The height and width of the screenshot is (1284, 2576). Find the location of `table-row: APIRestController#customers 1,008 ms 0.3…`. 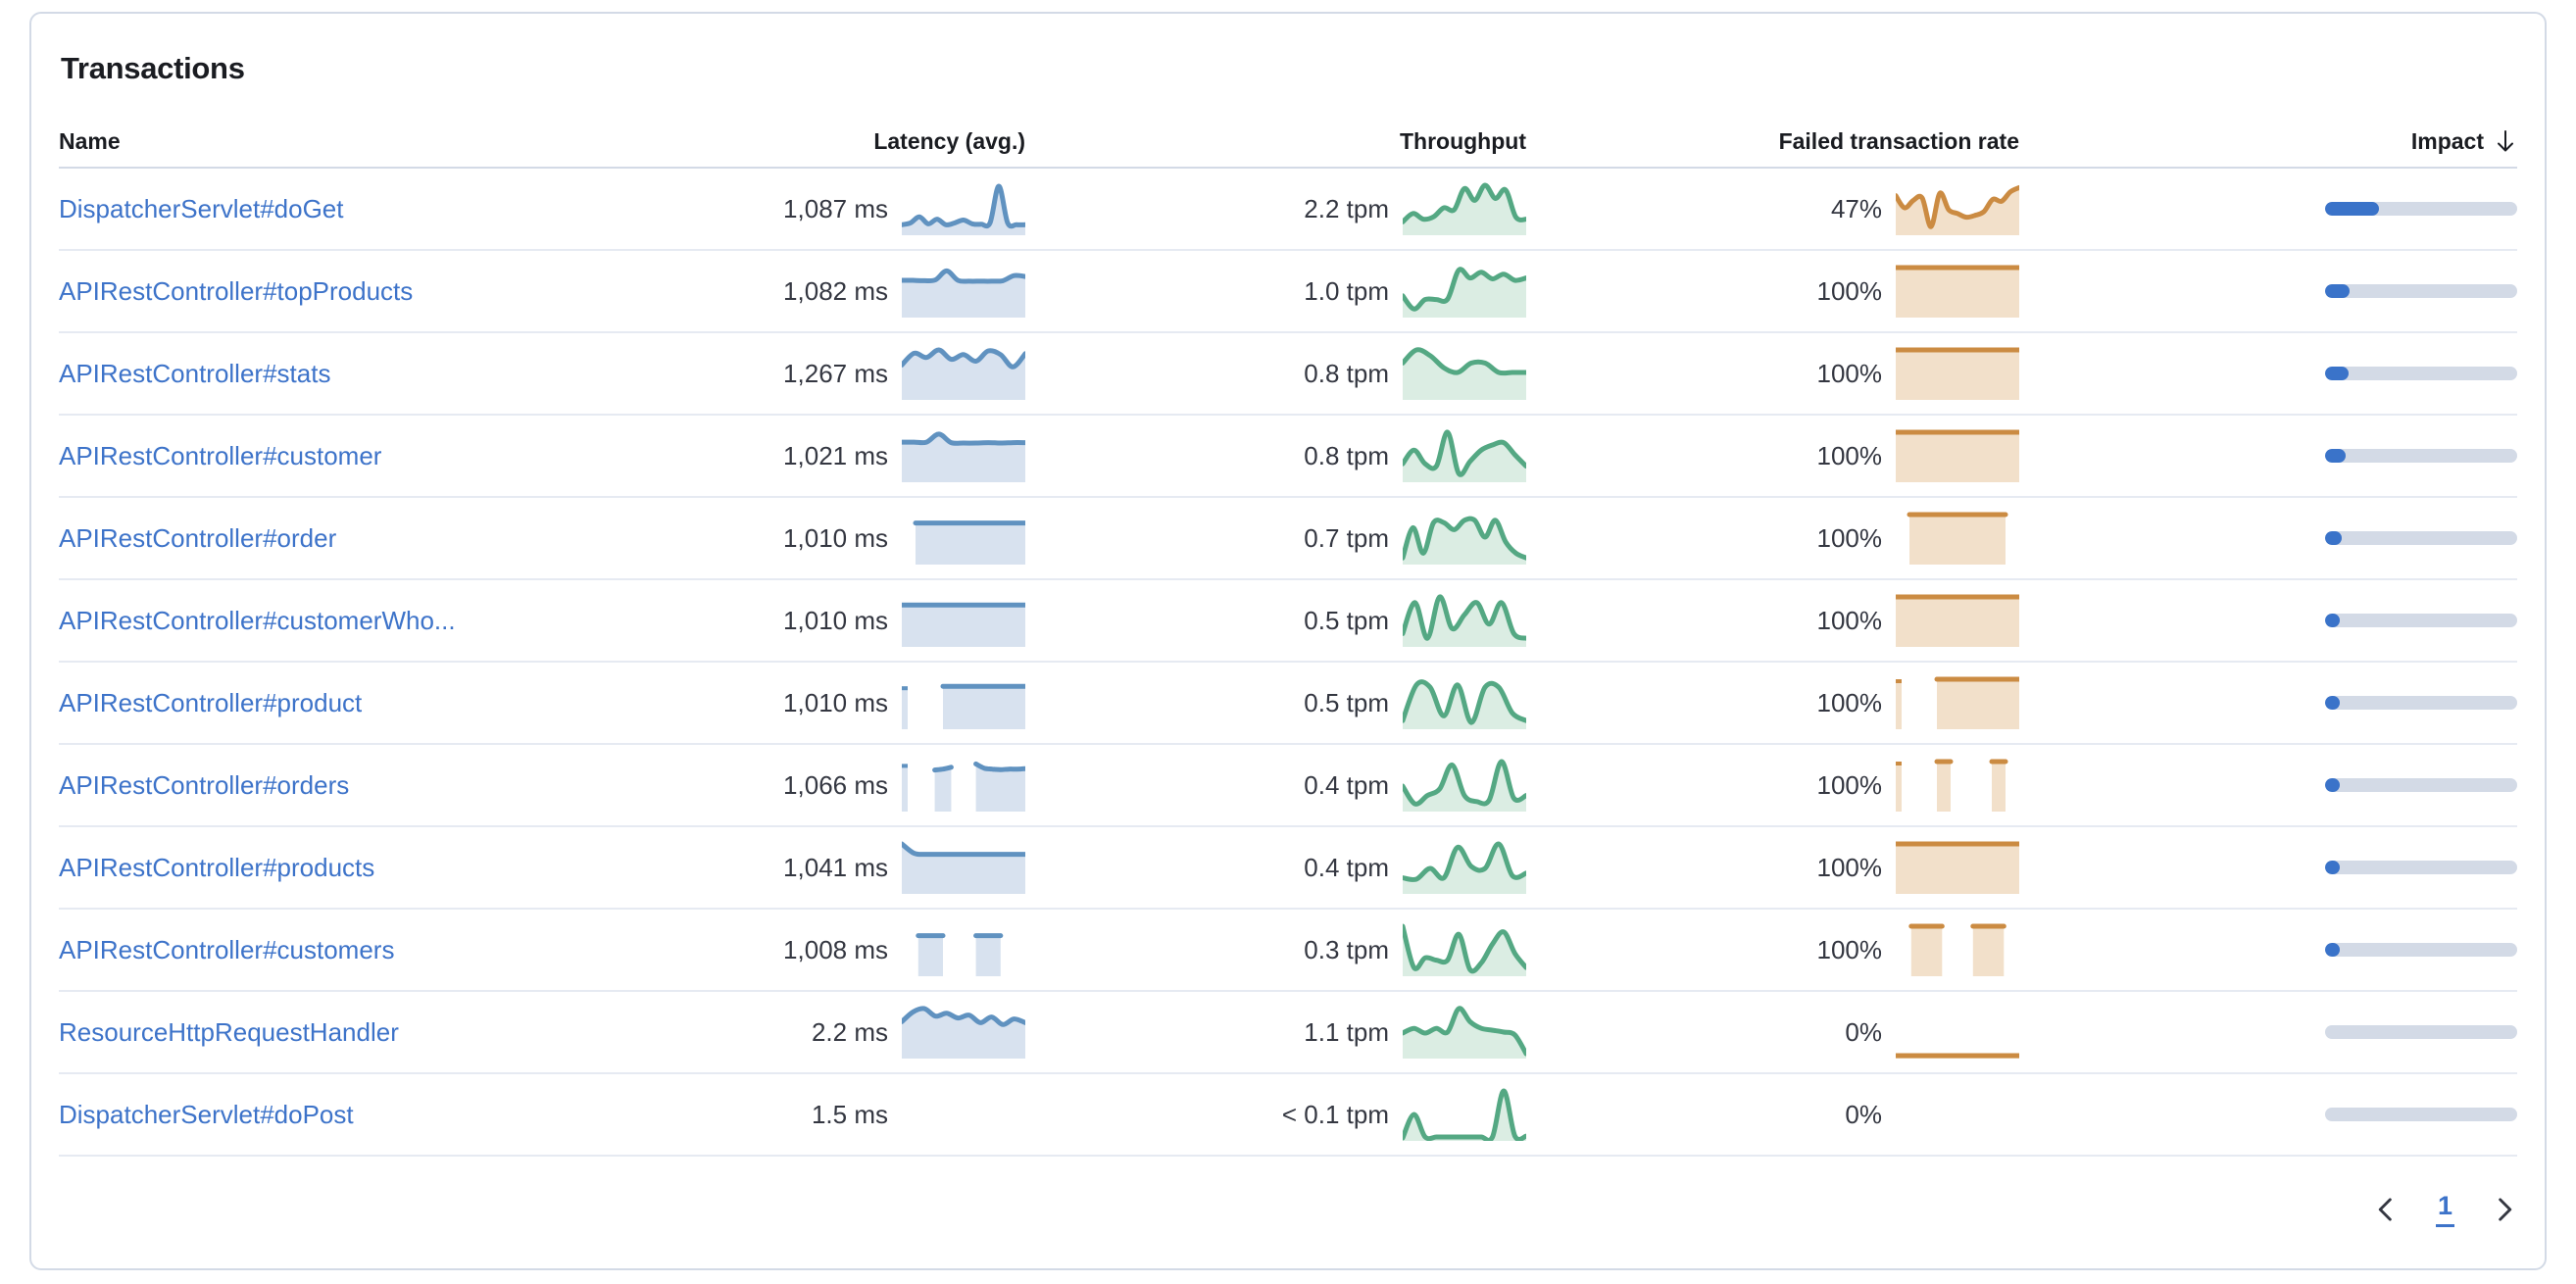

table-row: APIRestController#customers 1,008 ms 0.3… is located at coordinates (1288, 951).